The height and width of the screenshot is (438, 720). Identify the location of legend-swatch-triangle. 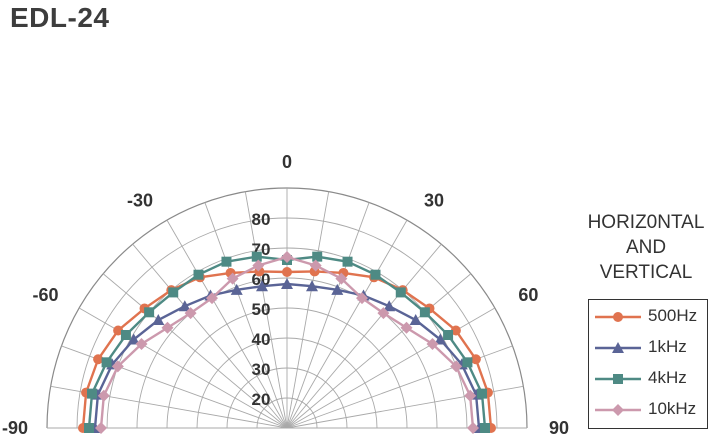
(618, 347).